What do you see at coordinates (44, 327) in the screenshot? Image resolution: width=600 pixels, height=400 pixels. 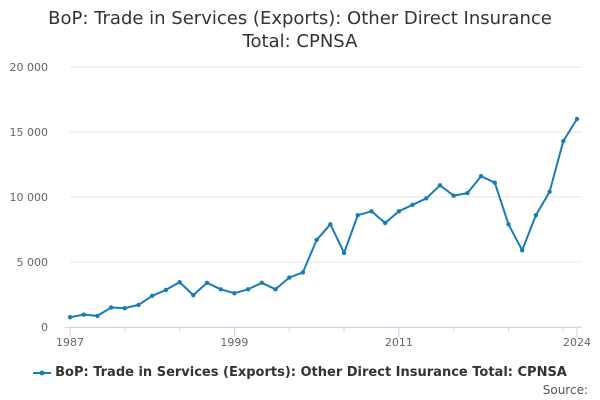 I see `y-tick-label: 0` at bounding box center [44, 327].